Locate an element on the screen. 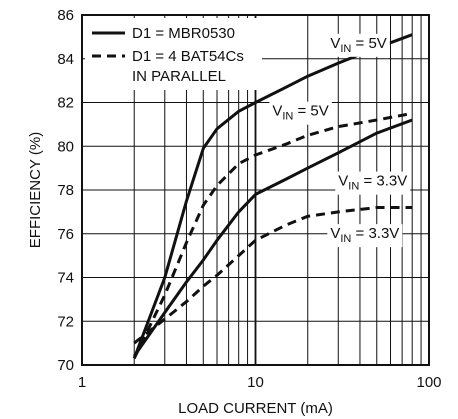 This screenshot has height=419, width=458. y-axis-label: EFFICIENCY (%) is located at coordinates (35, 190).